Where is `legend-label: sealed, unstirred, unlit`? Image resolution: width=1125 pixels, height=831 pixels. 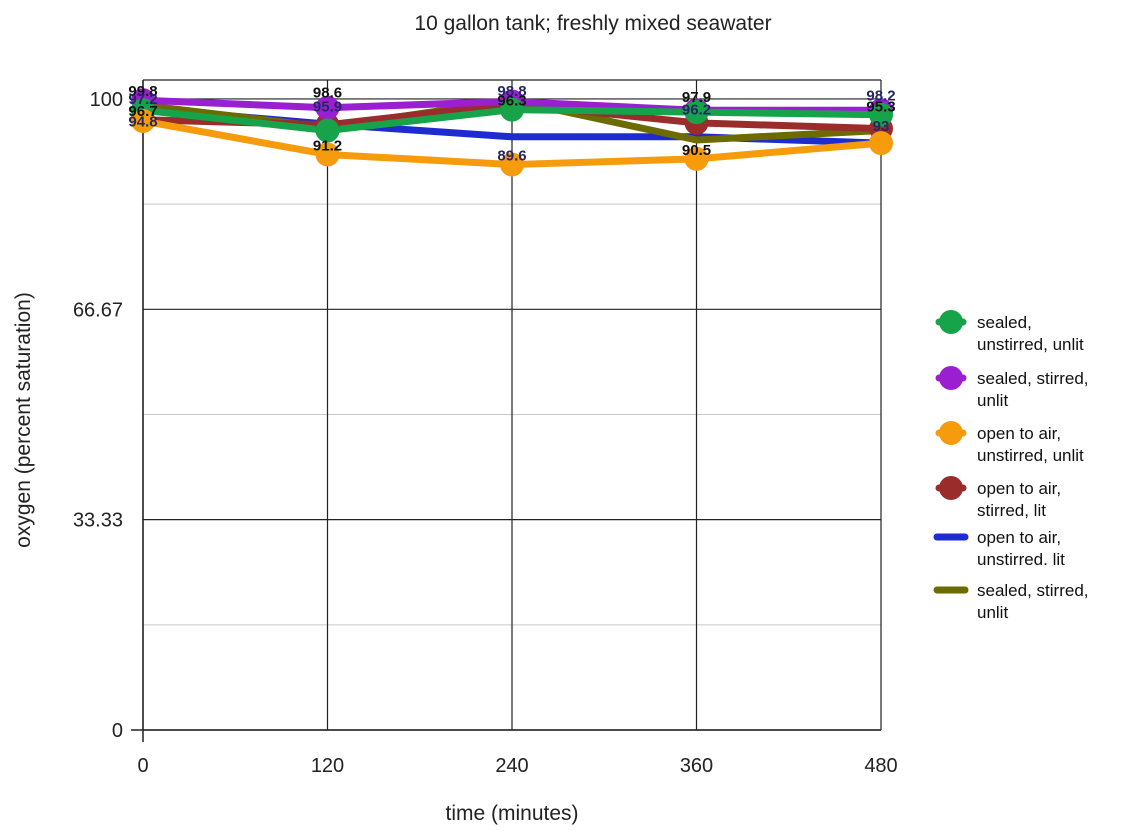 legend-label: sealed, unstirred, unlit is located at coordinates (1030, 333).